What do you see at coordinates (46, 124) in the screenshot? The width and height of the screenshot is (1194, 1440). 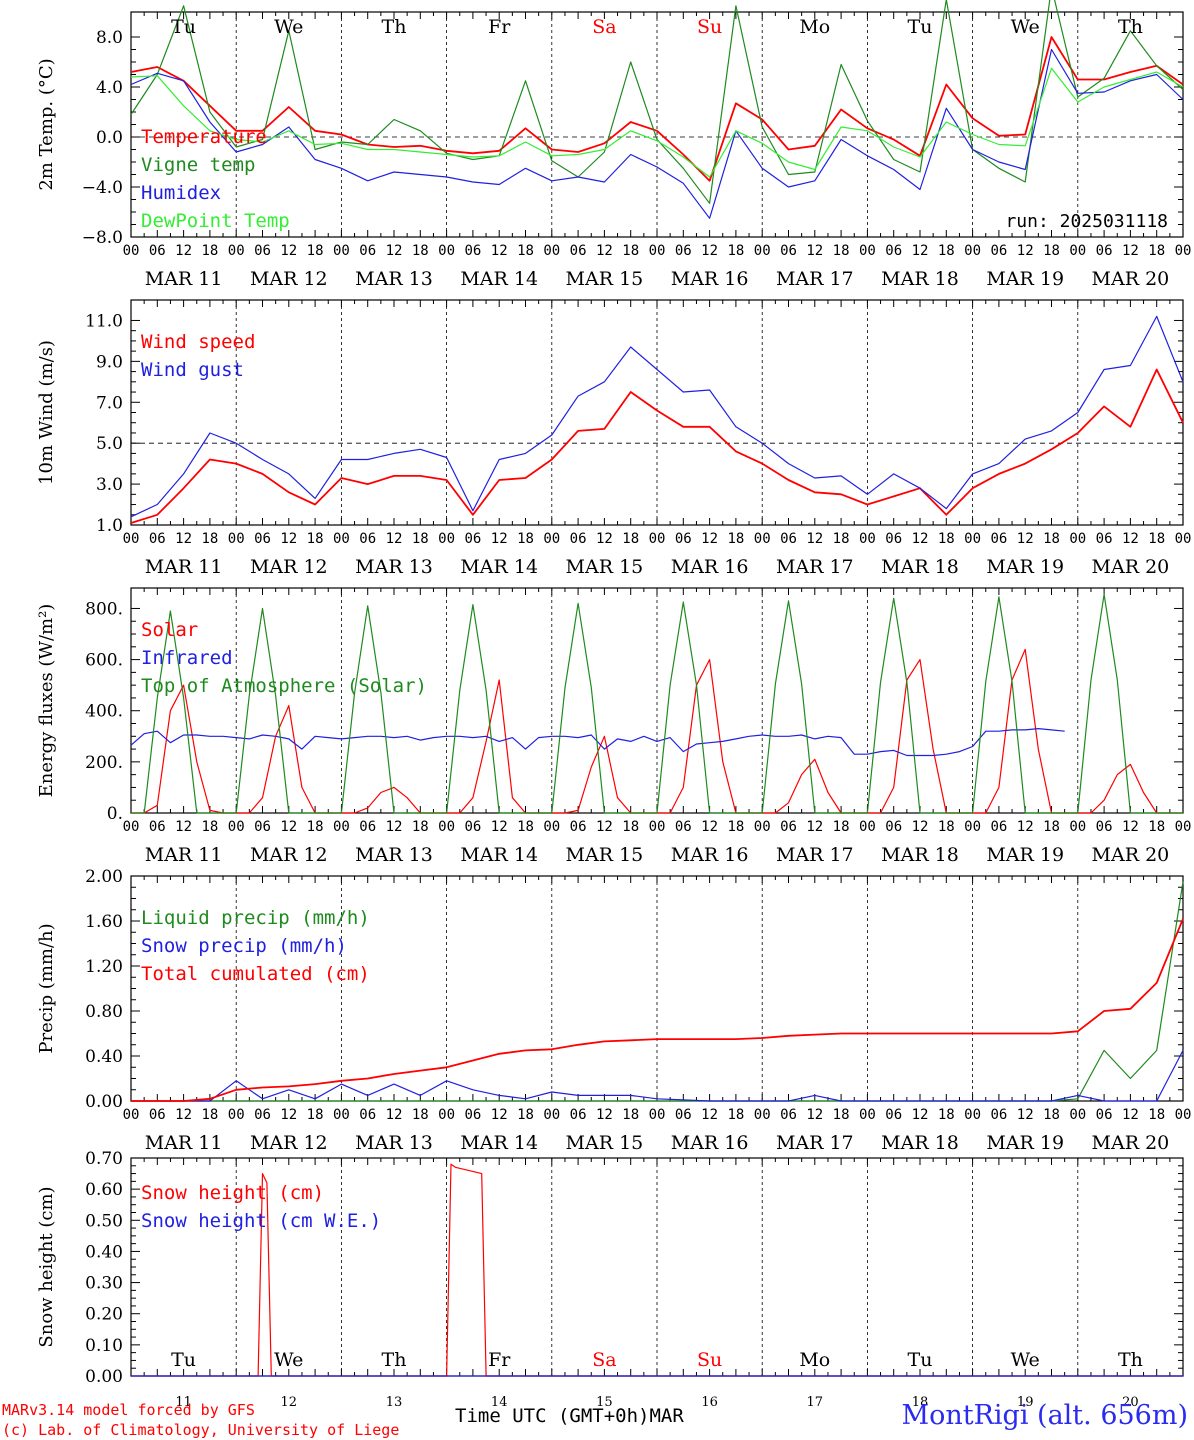 I see `y-axis-label: 2m Temp. (°C)` at bounding box center [46, 124].